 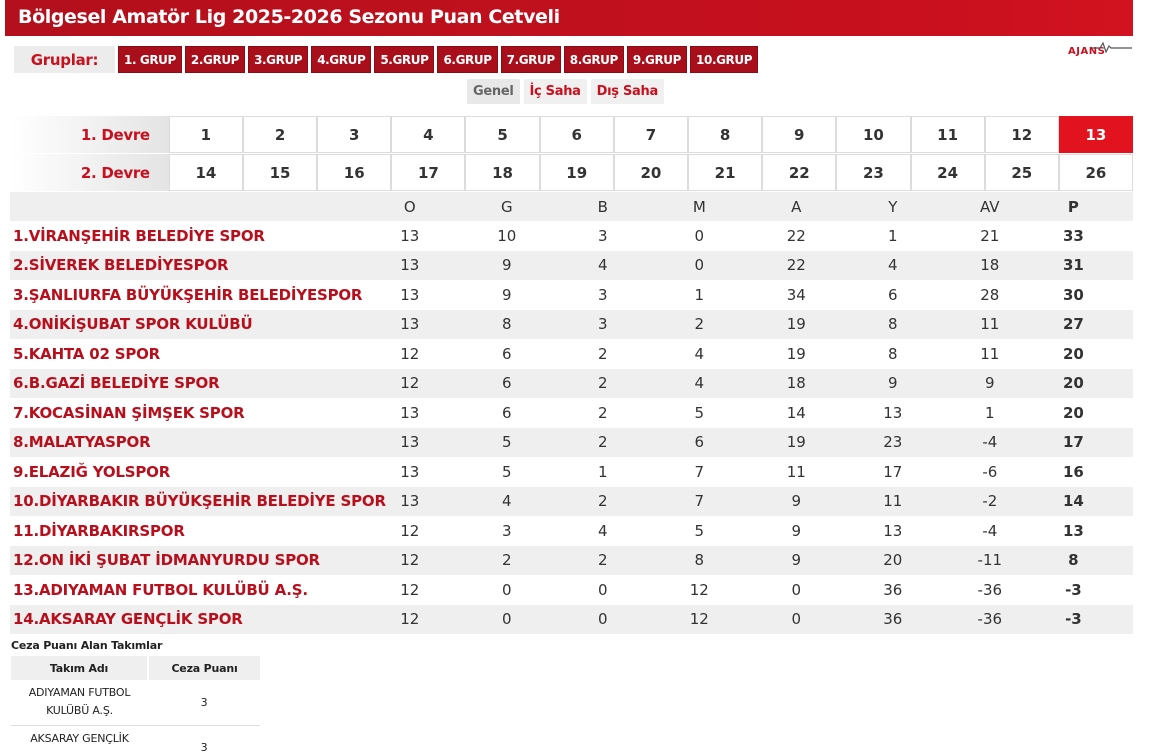 What do you see at coordinates (493, 91) in the screenshot?
I see `tab-general: Genel` at bounding box center [493, 91].